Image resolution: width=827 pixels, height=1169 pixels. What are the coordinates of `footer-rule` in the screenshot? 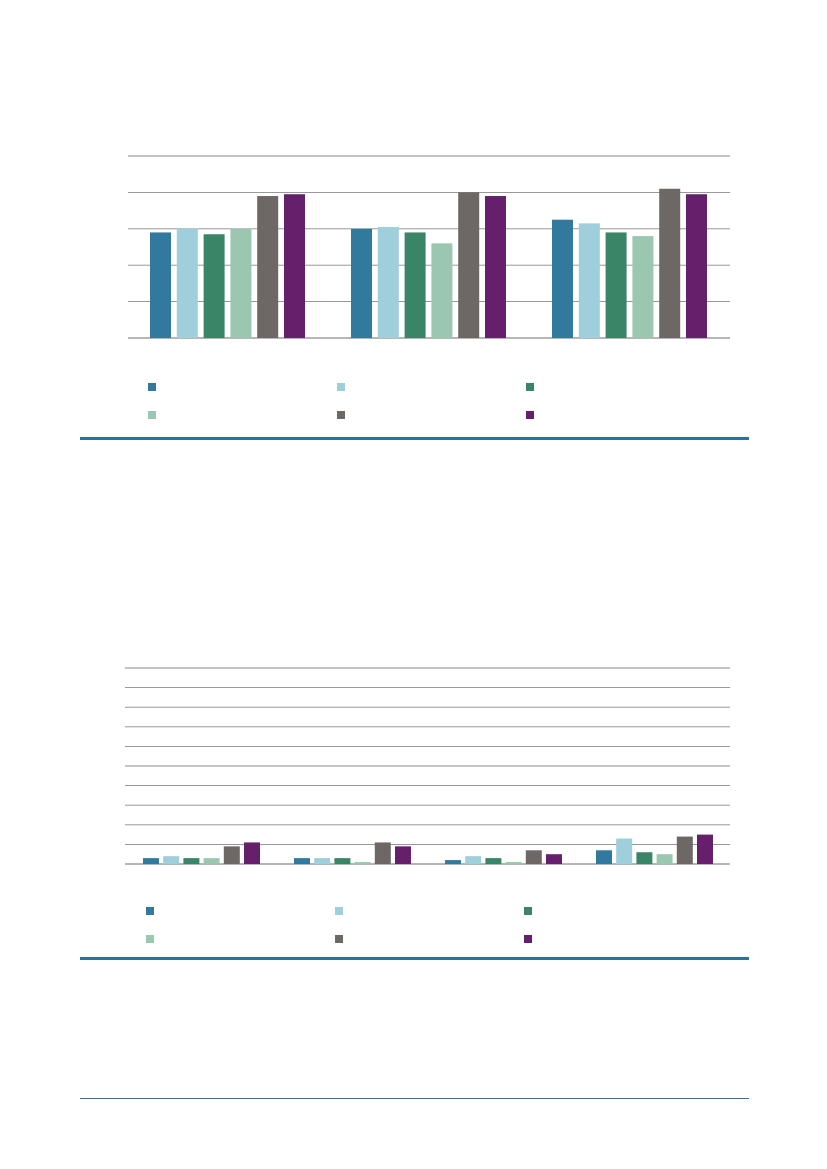 It's located at (414, 1098).